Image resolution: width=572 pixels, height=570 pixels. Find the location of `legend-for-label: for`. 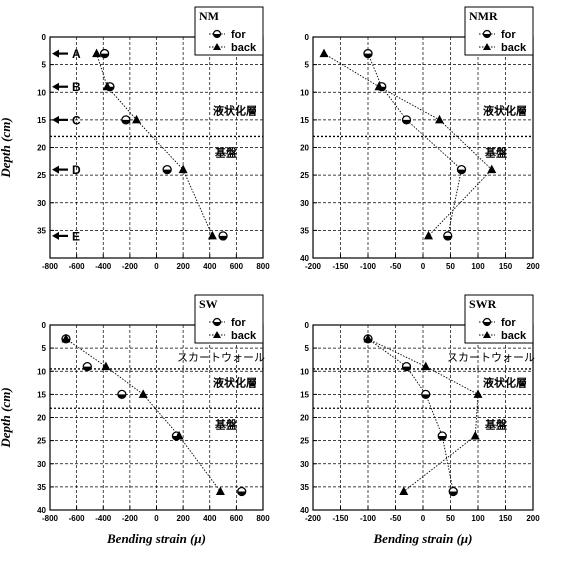

legend-for-label: for is located at coordinates (238, 323).